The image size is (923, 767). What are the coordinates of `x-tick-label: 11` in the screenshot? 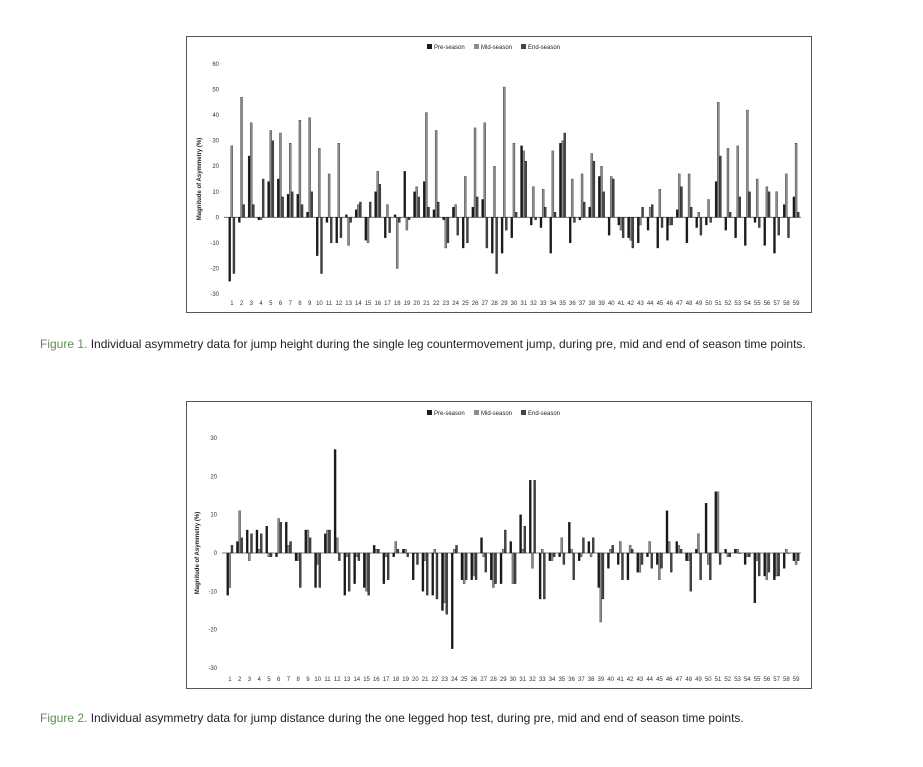 It's located at (329, 304).